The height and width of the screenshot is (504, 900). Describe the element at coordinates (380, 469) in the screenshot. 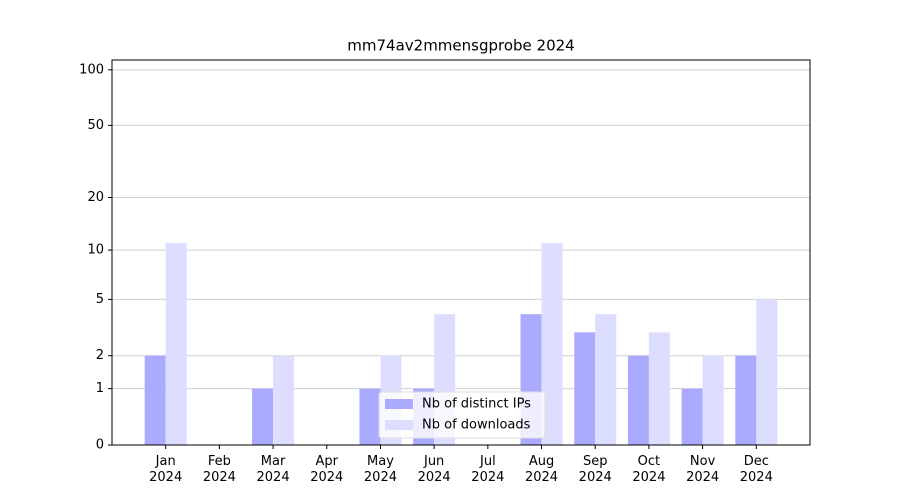

I see `x-tick-label: May 2024` at that location.